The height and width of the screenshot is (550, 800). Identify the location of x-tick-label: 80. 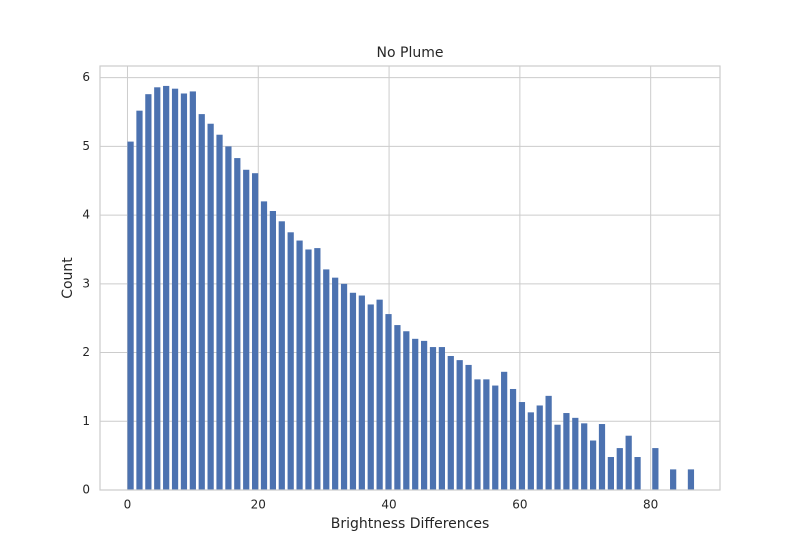
(650, 505).